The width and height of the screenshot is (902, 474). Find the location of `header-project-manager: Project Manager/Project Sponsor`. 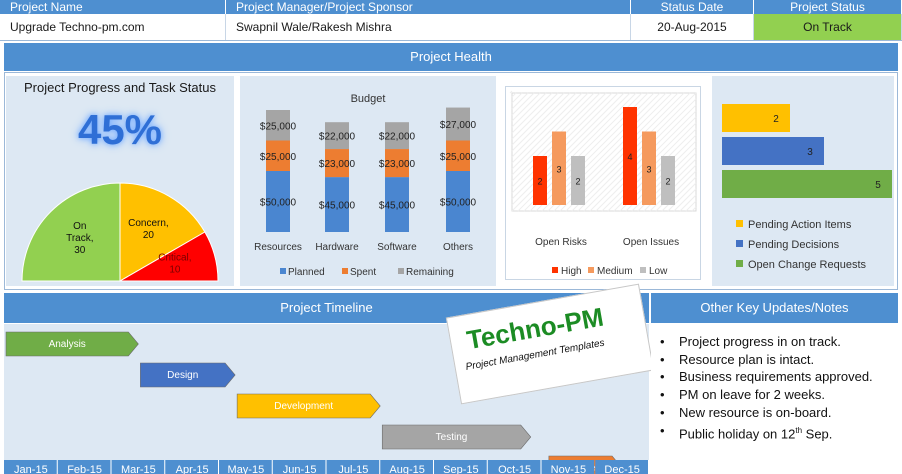

header-project-manager: Project Manager/Project Sponsor is located at coordinates (428, 7).